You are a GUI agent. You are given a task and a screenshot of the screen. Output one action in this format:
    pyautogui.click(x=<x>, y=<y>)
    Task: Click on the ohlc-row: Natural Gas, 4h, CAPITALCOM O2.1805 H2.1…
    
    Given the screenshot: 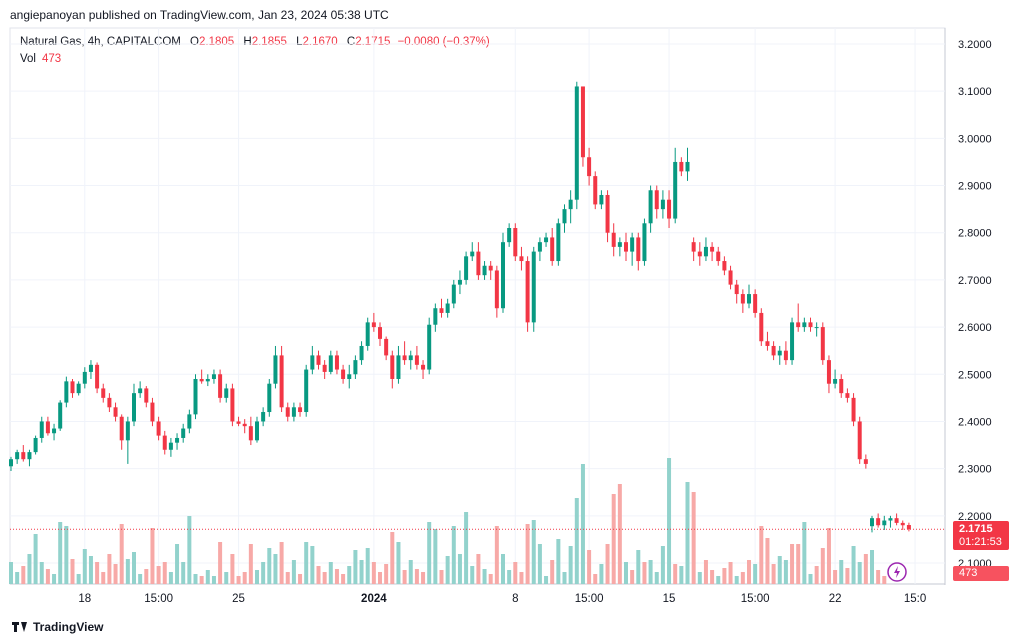 What is the action you would take?
    pyautogui.click(x=255, y=42)
    